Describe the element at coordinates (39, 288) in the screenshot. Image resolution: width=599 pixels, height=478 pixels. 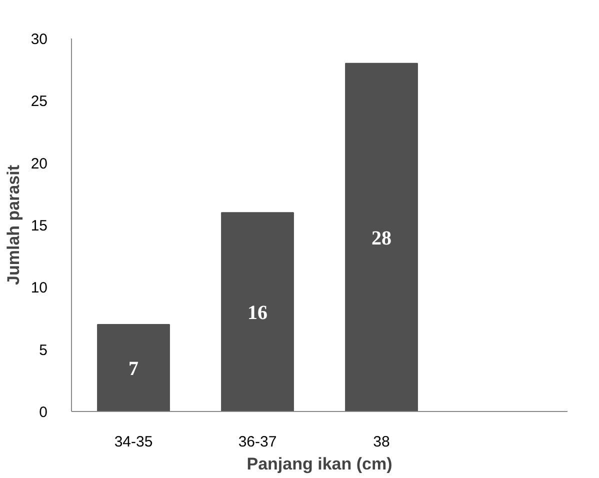
I see `y-tick-label: 10` at that location.